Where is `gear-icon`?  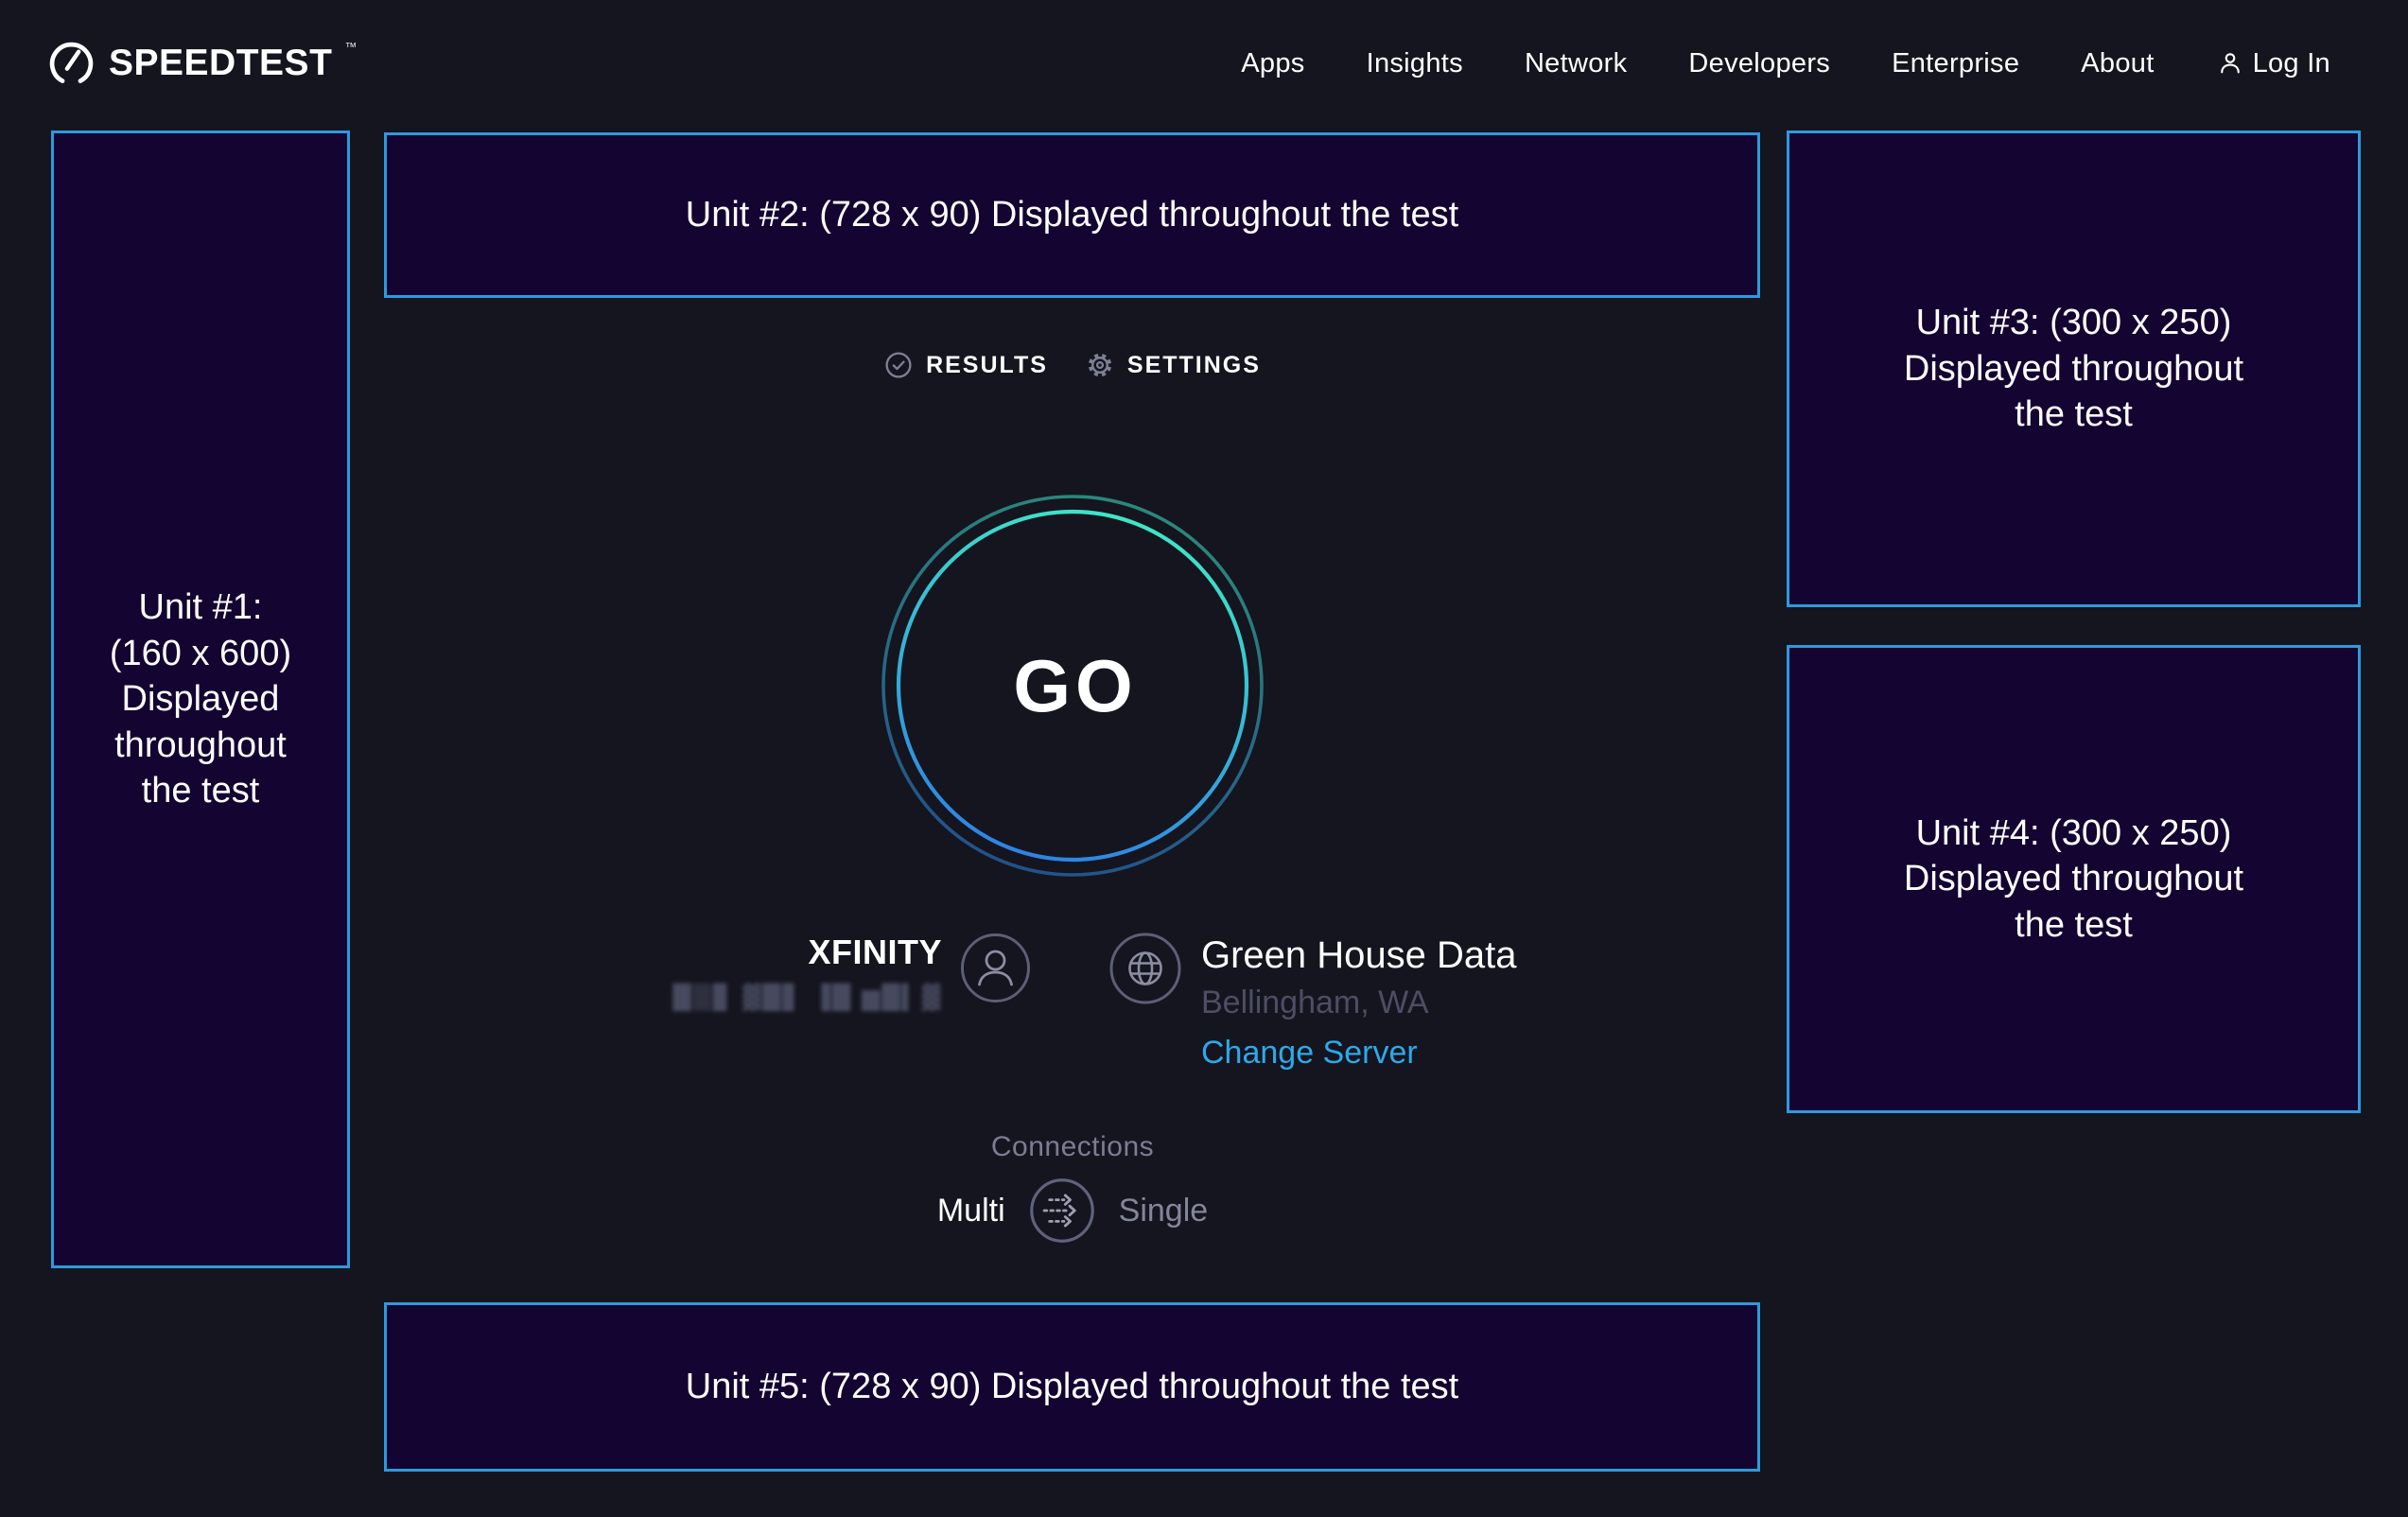 gear-icon is located at coordinates (1100, 365).